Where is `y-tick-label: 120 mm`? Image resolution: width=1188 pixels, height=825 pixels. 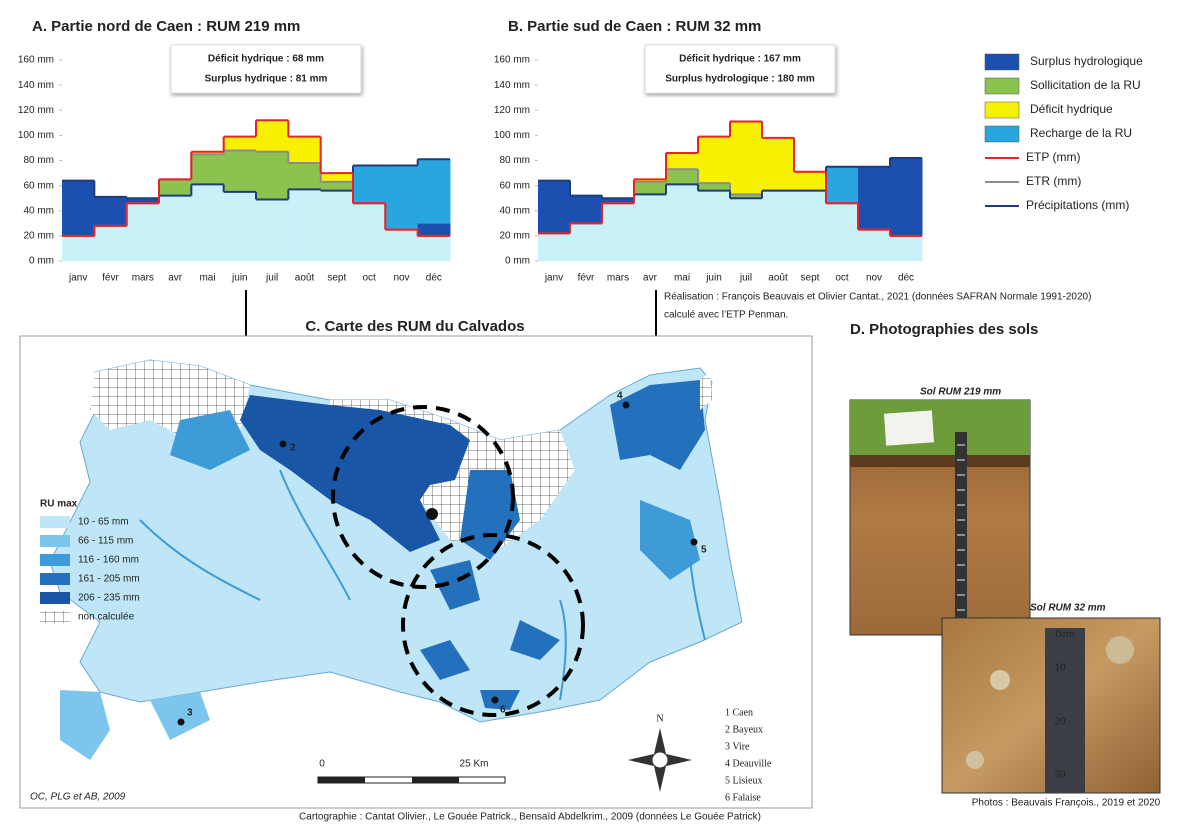 y-tick-label: 120 mm is located at coordinates (512, 110).